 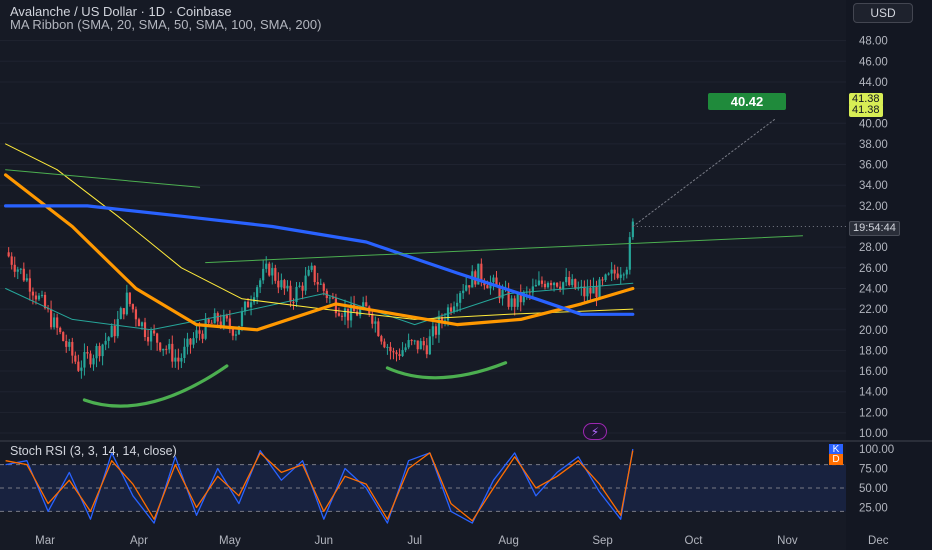 What do you see at coordinates (595, 431) in the screenshot?
I see `lightning-icon: ⚡` at bounding box center [595, 431].